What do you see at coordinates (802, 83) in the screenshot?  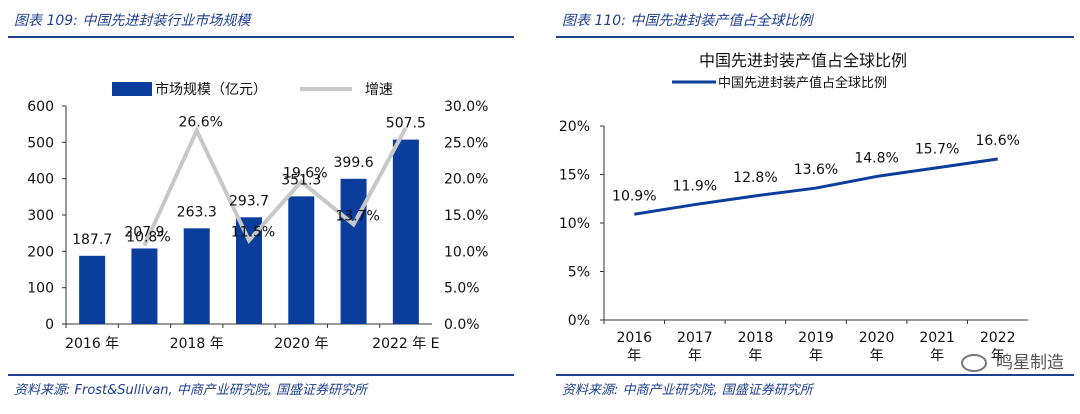 I see `legend-line-label: 中国先进封装产值占全球比例` at bounding box center [802, 83].